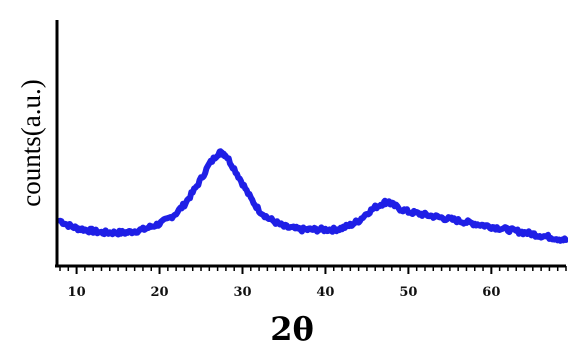 The height and width of the screenshot is (350, 568). I want to click on x-axis-title: 2θ, so click(292, 329).